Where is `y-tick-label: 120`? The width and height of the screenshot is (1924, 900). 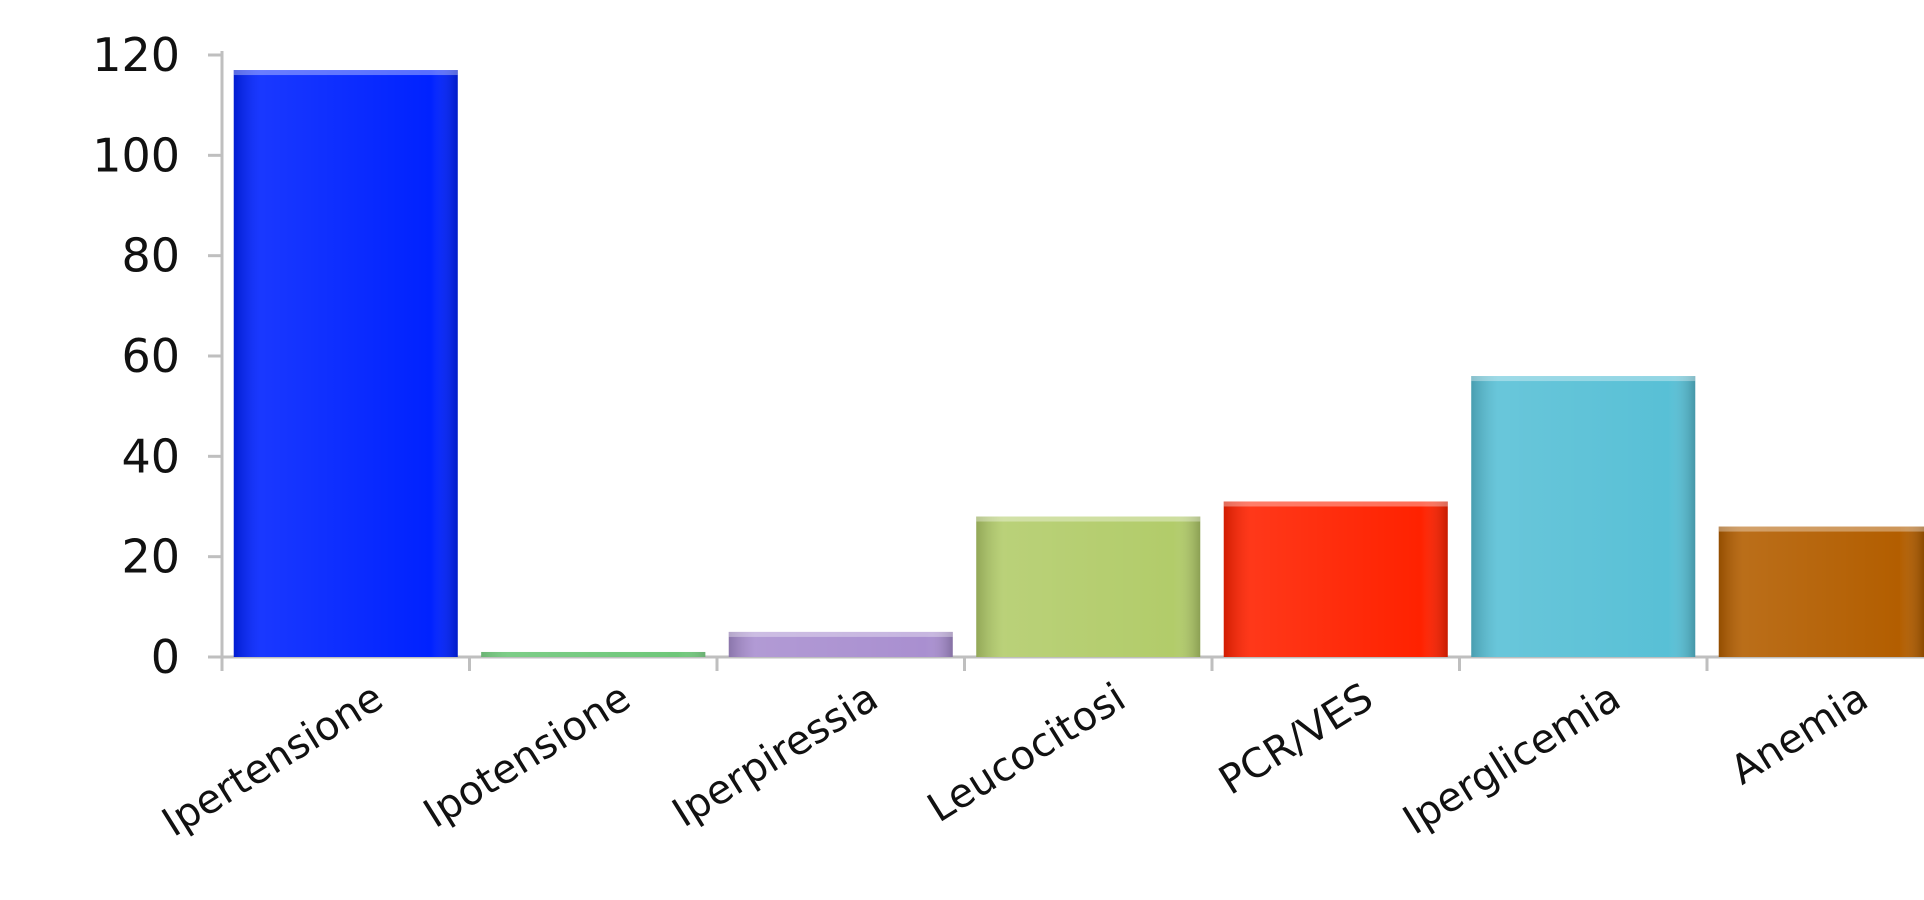
y-tick-label: 120 is located at coordinates (136, 55).